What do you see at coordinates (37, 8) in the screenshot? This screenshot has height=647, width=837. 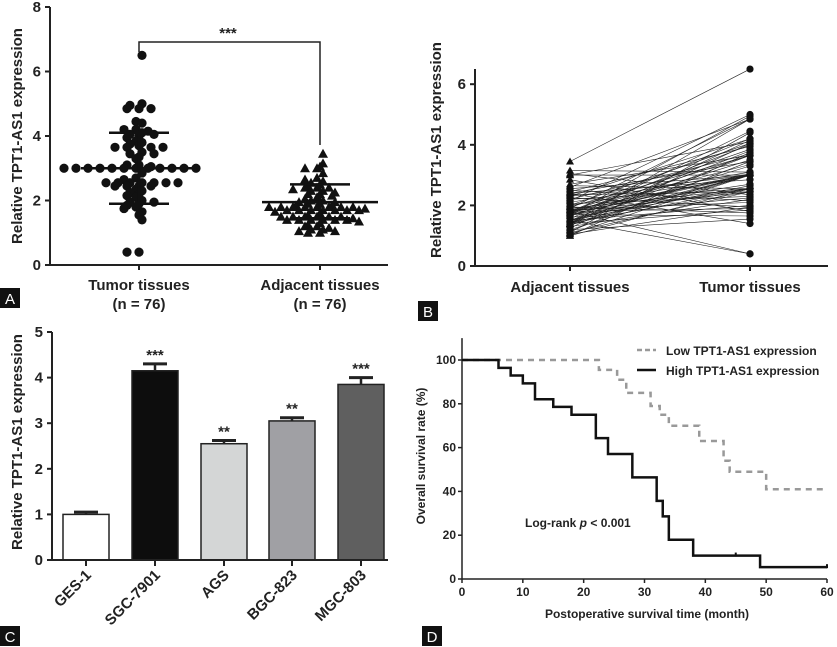 I see `panel-a-ytick-label: 8` at bounding box center [37, 8].